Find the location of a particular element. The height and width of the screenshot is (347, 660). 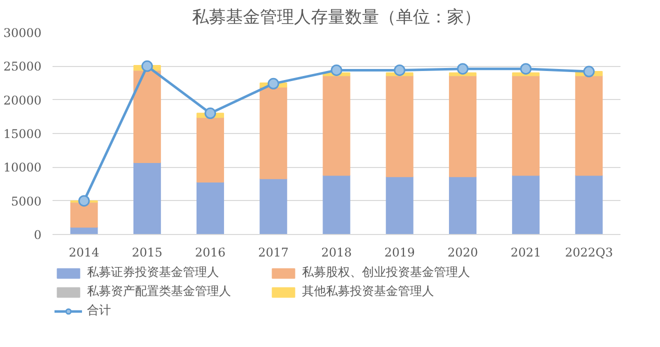

x-tick-label: 2019 is located at coordinates (399, 253).